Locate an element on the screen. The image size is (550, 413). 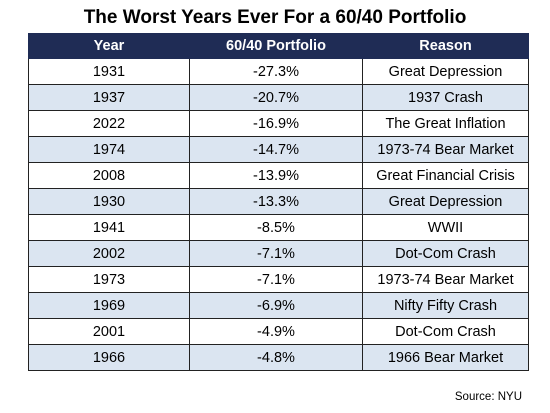
table-row: 1966 -4.8% 1966 Bear Market is located at coordinates (278, 357).